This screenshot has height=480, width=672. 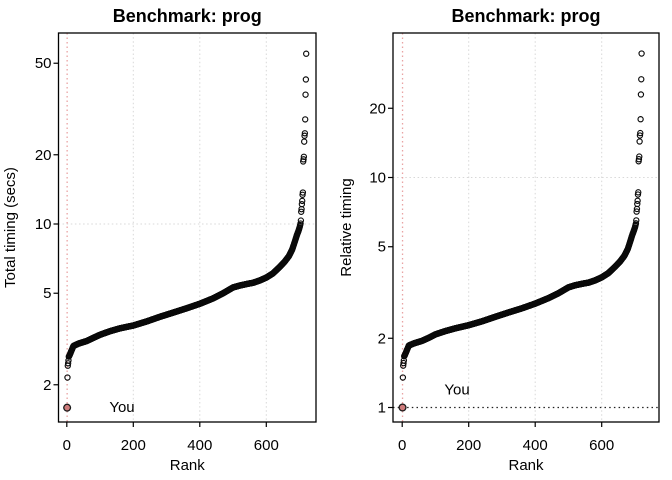 I want to click on y-axis-label: Relative timing, so click(x=346, y=227).